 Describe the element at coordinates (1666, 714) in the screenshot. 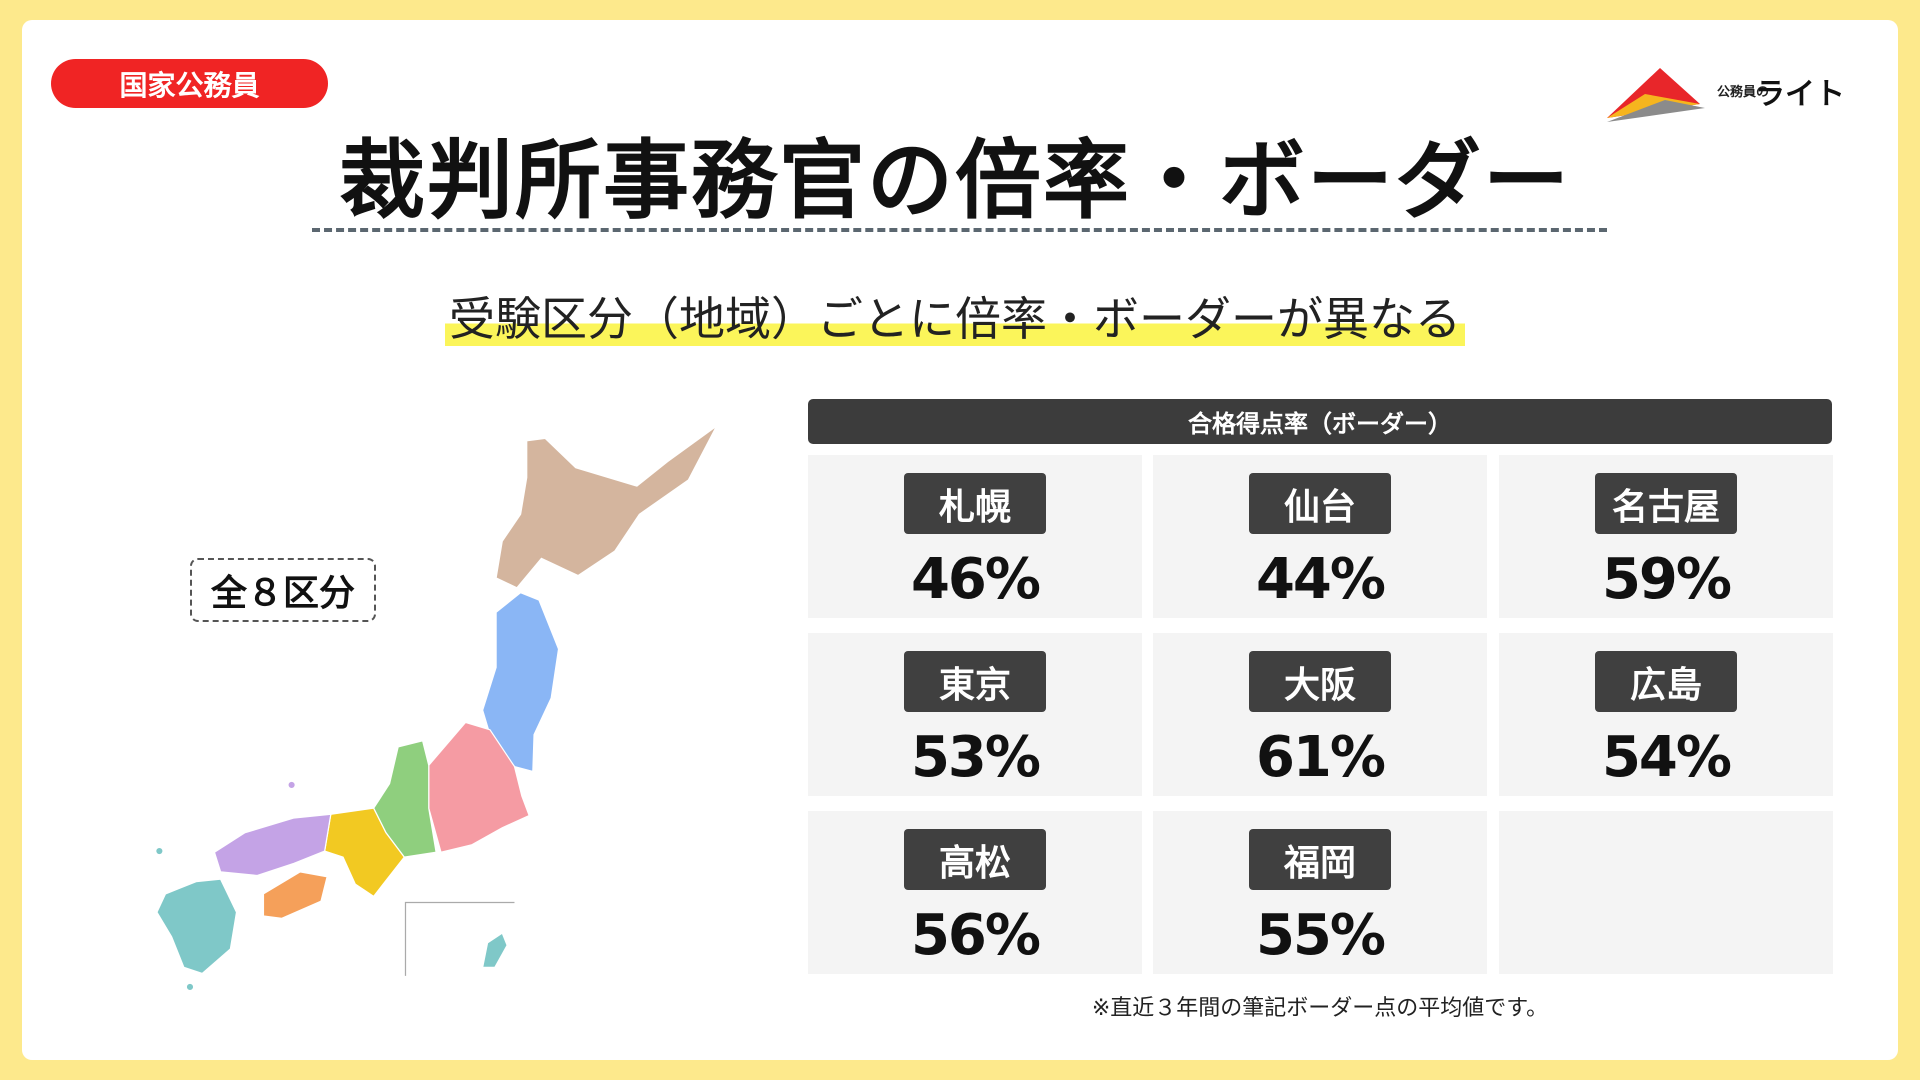

I see `score-cell: 広島 54%` at that location.